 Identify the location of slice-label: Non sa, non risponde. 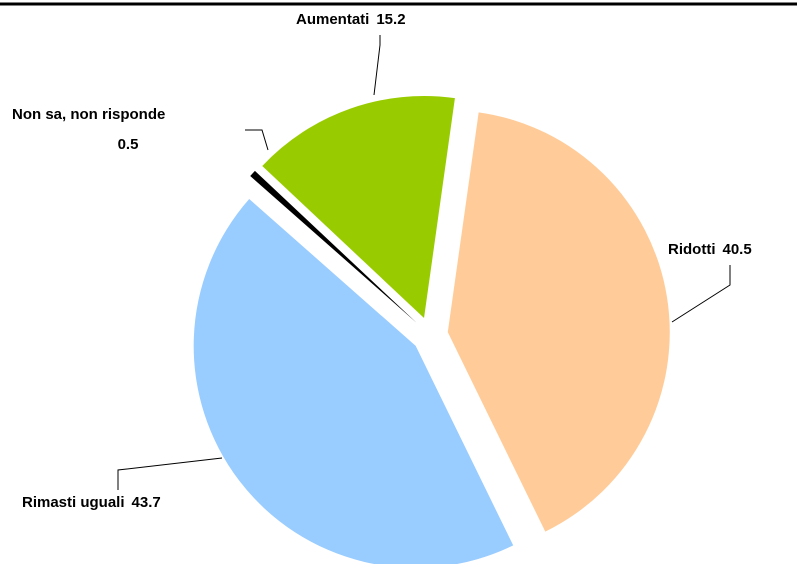
(88, 114).